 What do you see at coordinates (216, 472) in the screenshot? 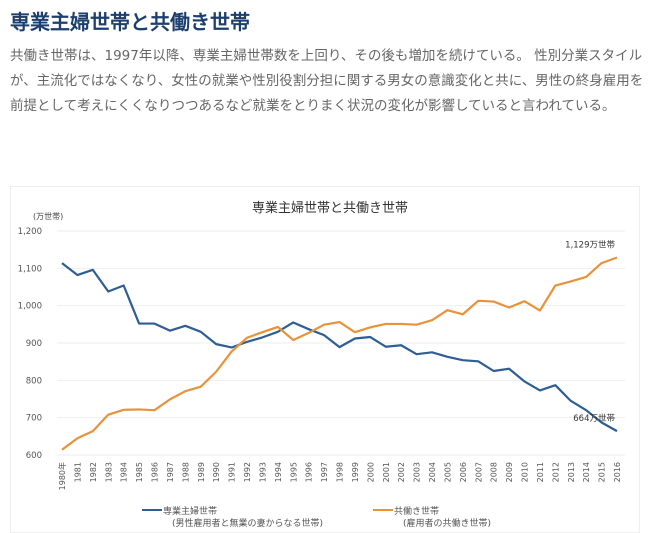
I see `x-tick-label: 1990` at bounding box center [216, 472].